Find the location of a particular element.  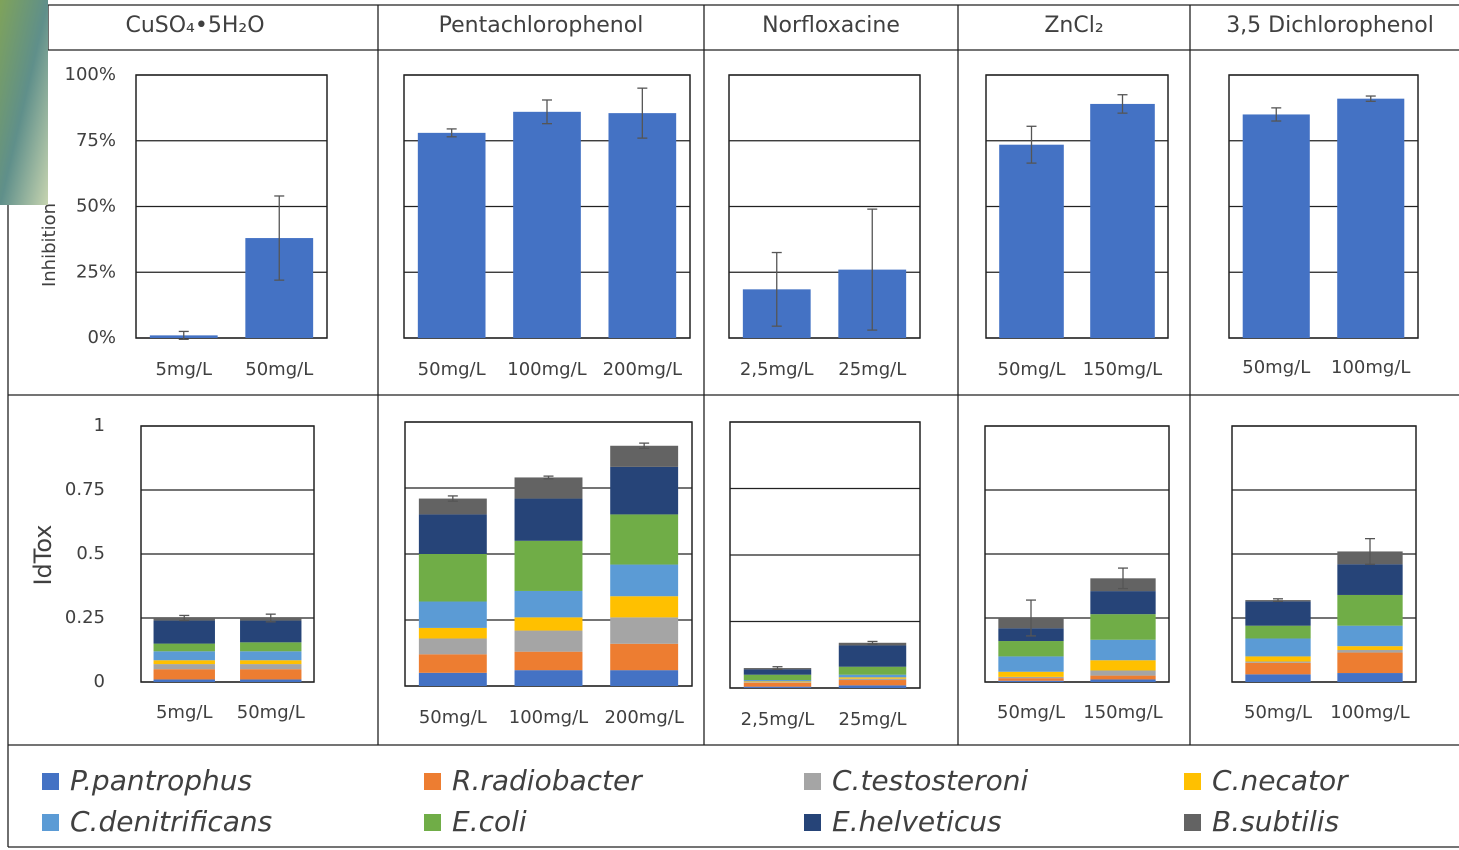

y-tick-label: 0.75 is located at coordinates (85, 489).